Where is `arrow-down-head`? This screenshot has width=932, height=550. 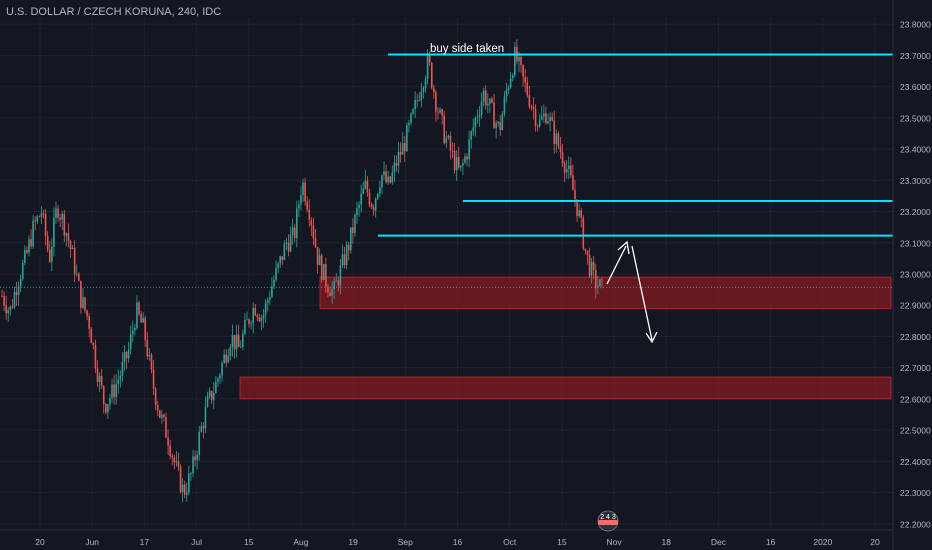
arrow-down-head is located at coordinates (651, 337).